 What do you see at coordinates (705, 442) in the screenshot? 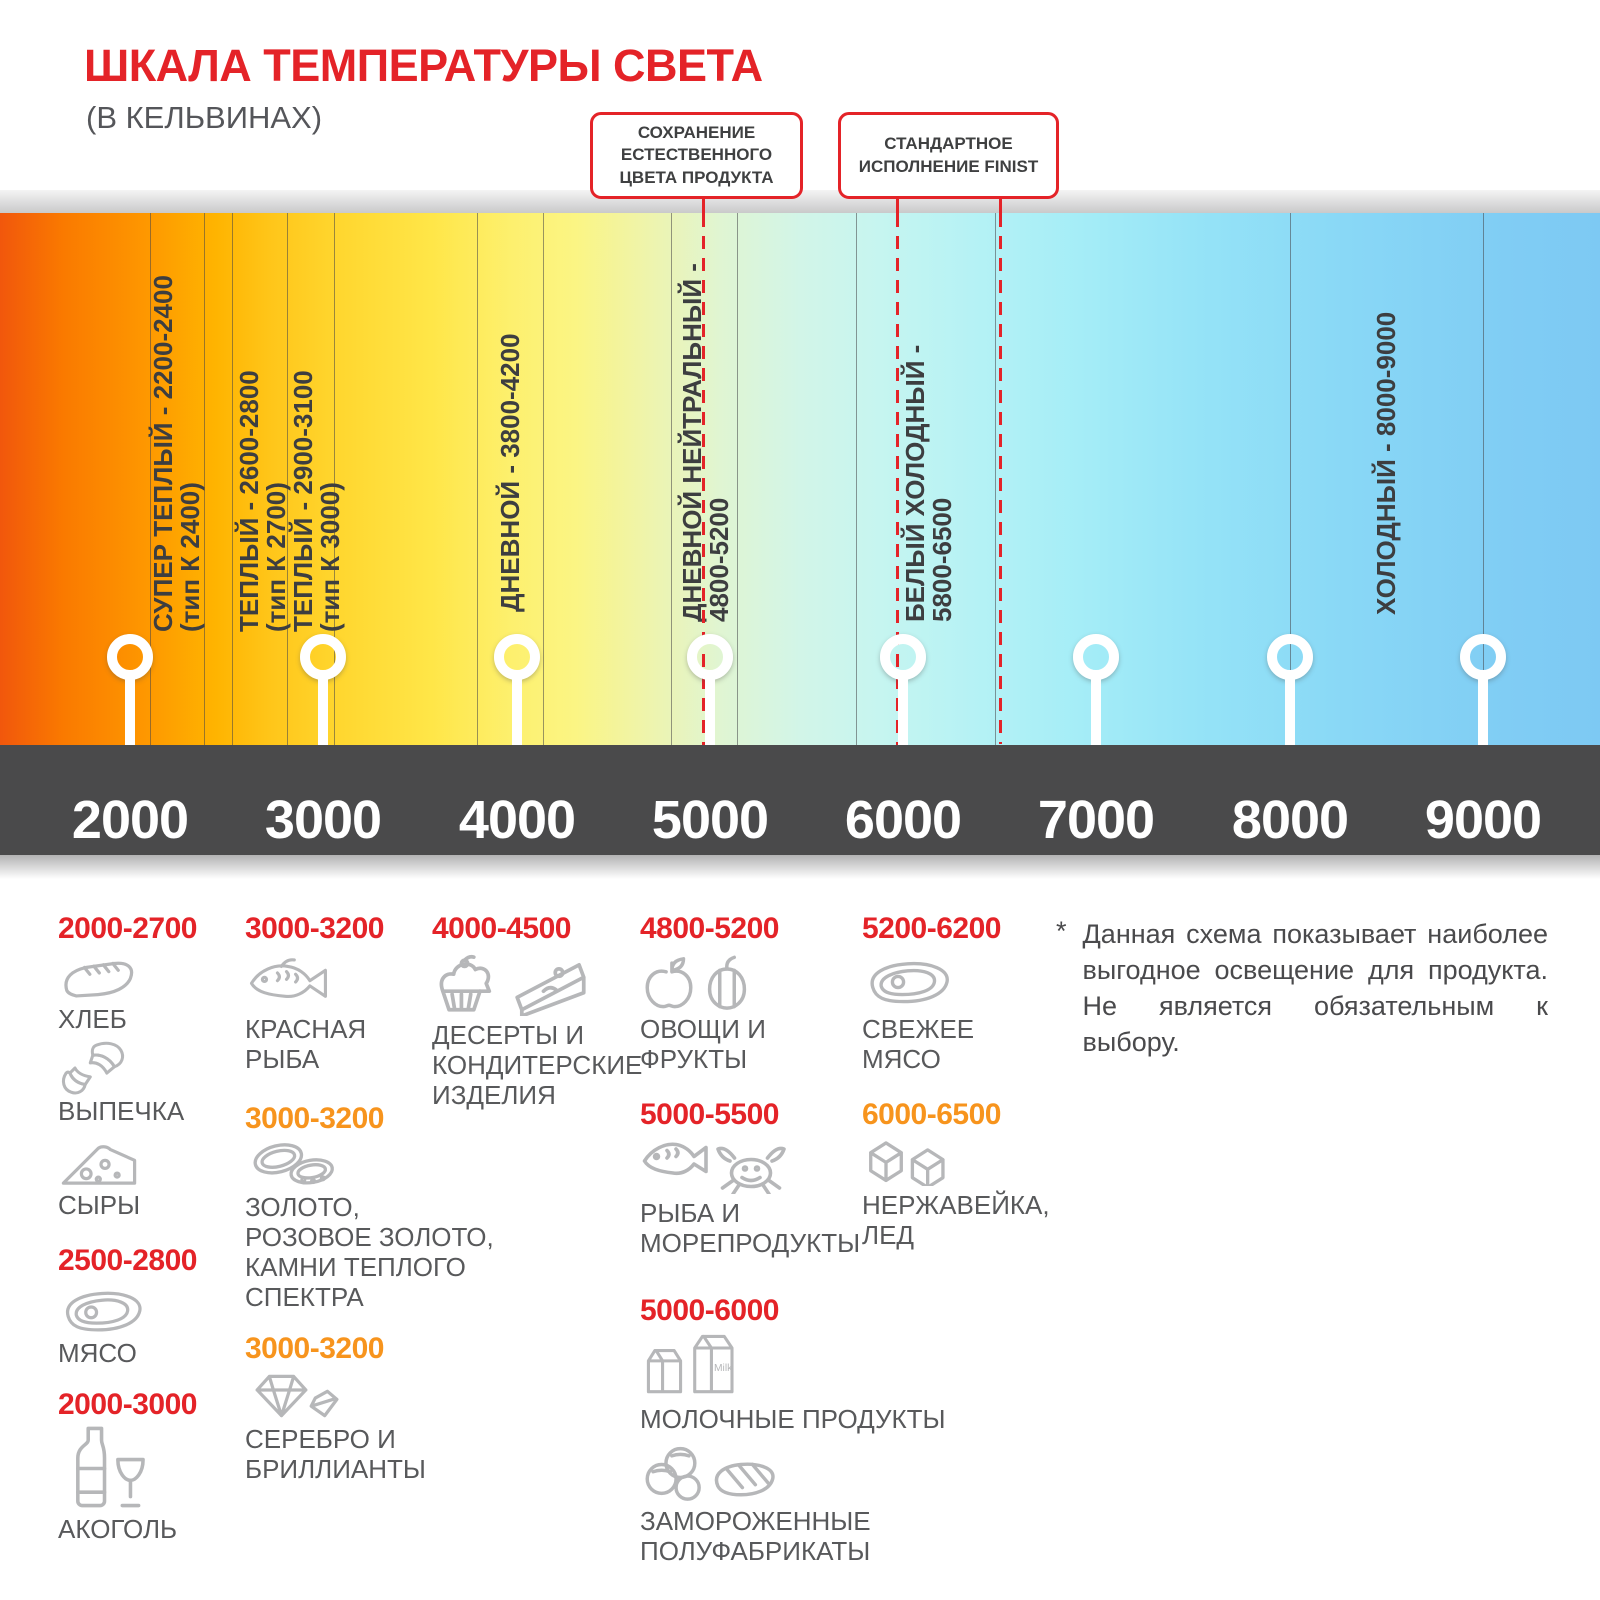
I see `zone-label-daylight-neutral: ДНЕВНОЙ НЕЙТРАЛЬНЫЙ - 4800-5200` at bounding box center [705, 442].